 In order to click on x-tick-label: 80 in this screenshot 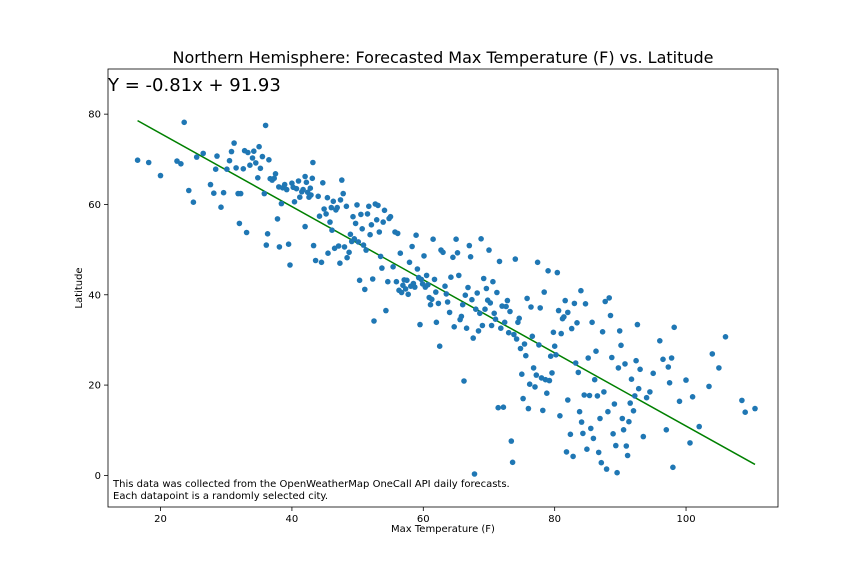, I will do `click(554, 519)`.